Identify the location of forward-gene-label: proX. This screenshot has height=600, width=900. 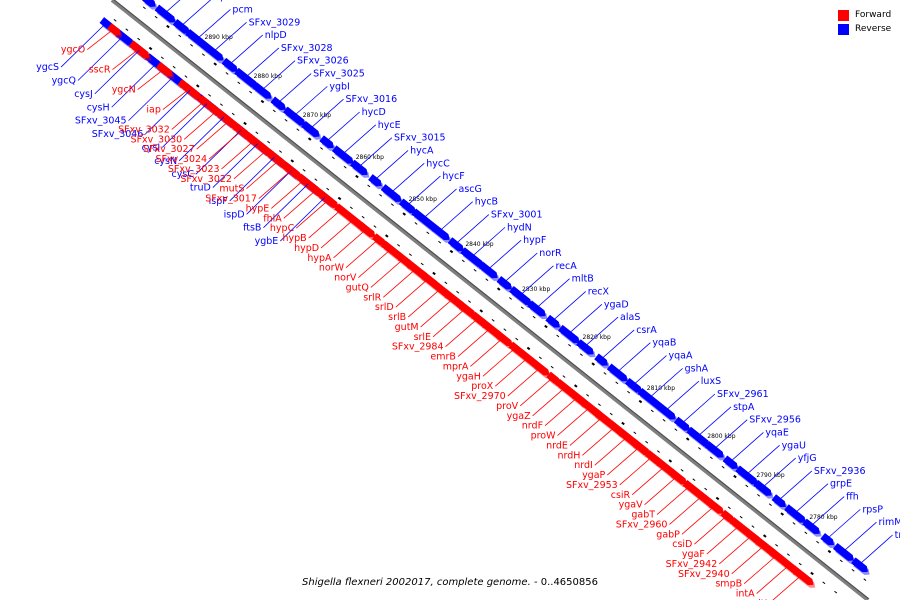
(482, 386).